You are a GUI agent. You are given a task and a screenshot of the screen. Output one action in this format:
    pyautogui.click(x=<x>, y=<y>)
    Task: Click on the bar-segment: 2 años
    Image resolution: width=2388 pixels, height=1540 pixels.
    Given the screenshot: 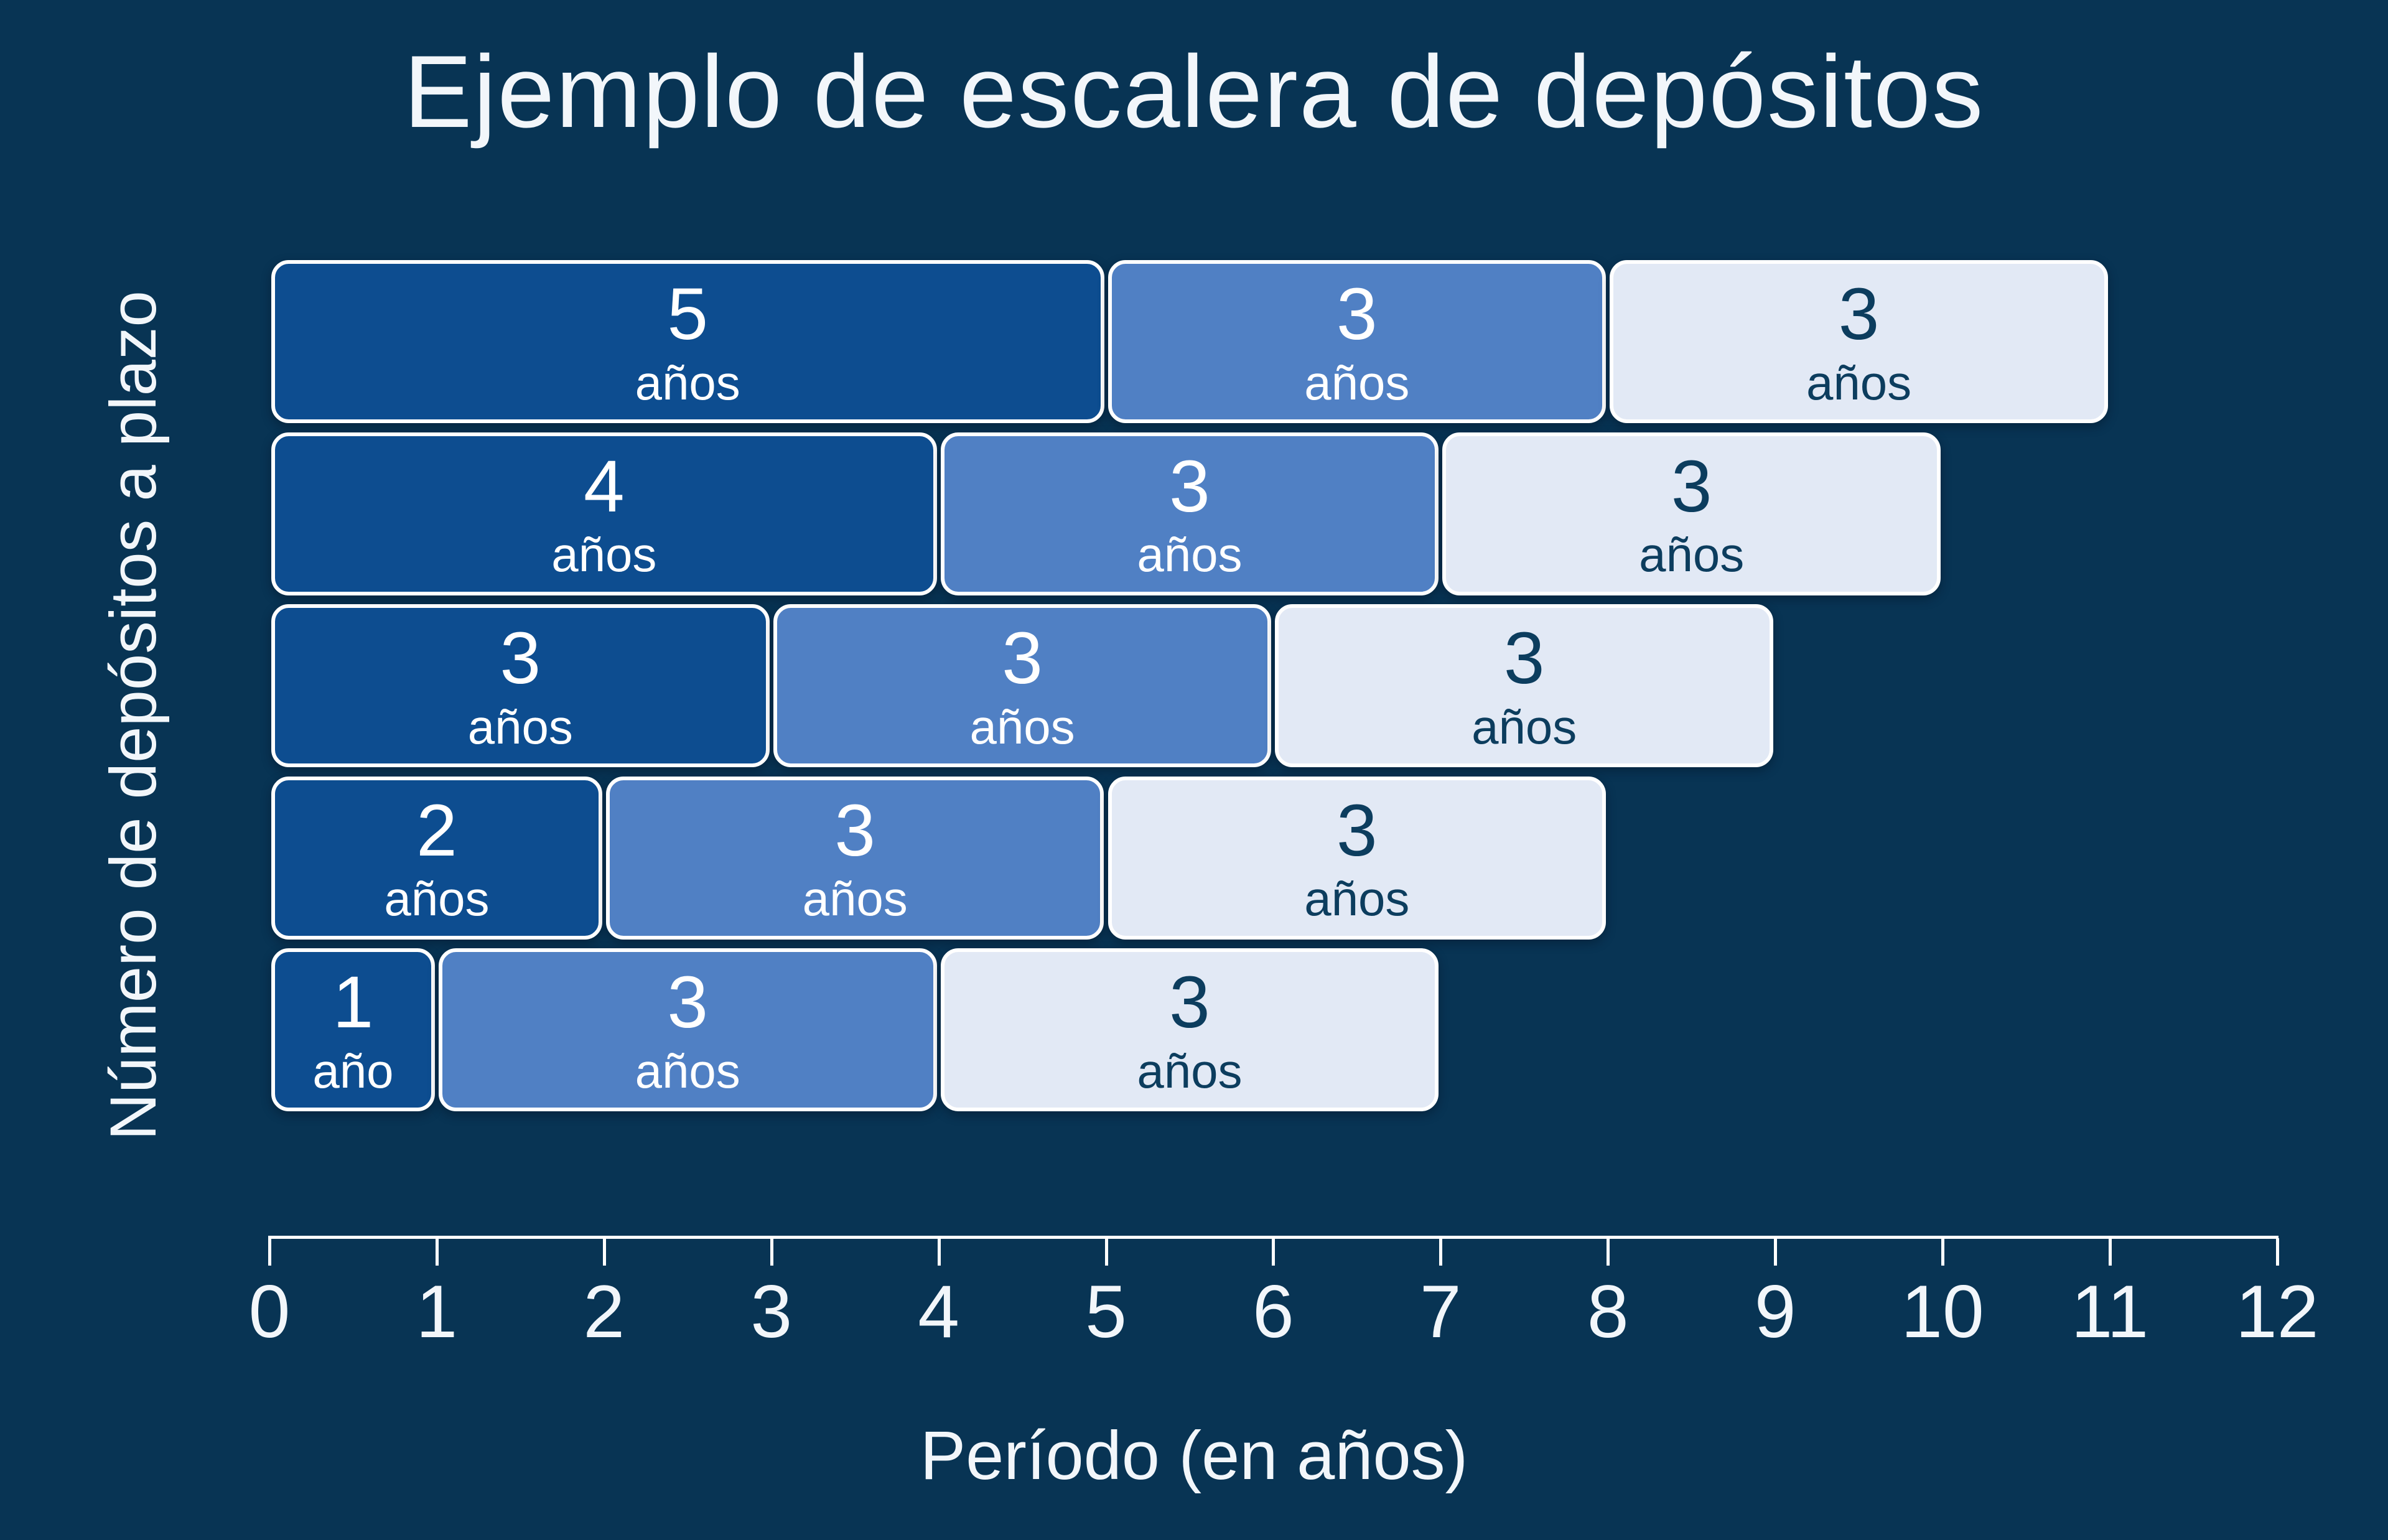 What is the action you would take?
    pyautogui.click(x=436, y=858)
    